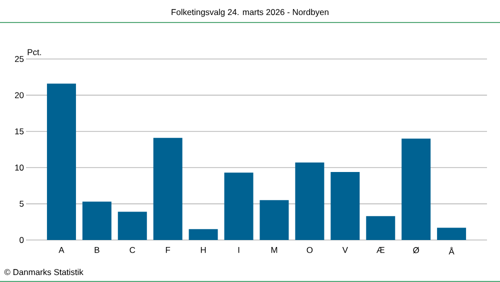  What do you see at coordinates (19, 95) in the screenshot?
I see `y-tick-label: 20` at bounding box center [19, 95].